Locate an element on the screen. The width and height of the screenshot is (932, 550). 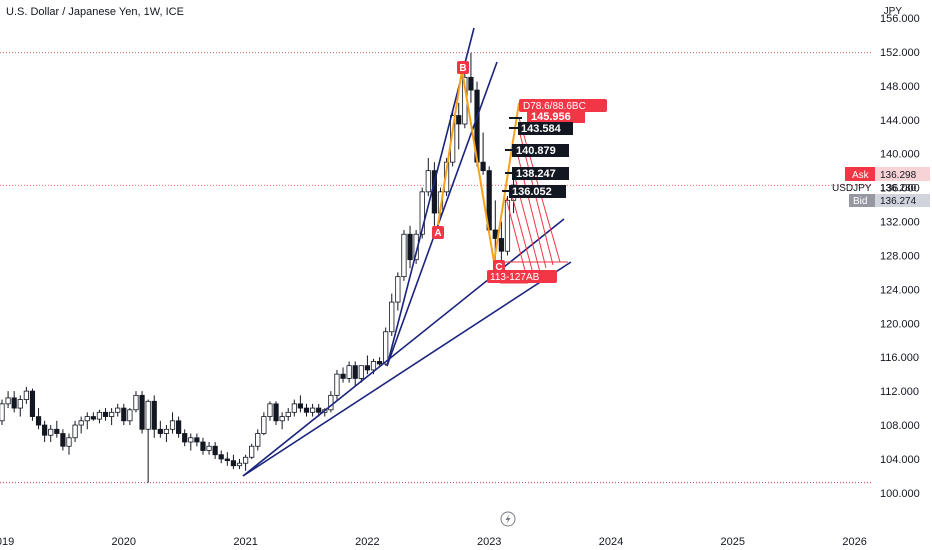
point-a-badge is located at coordinates (438, 232).